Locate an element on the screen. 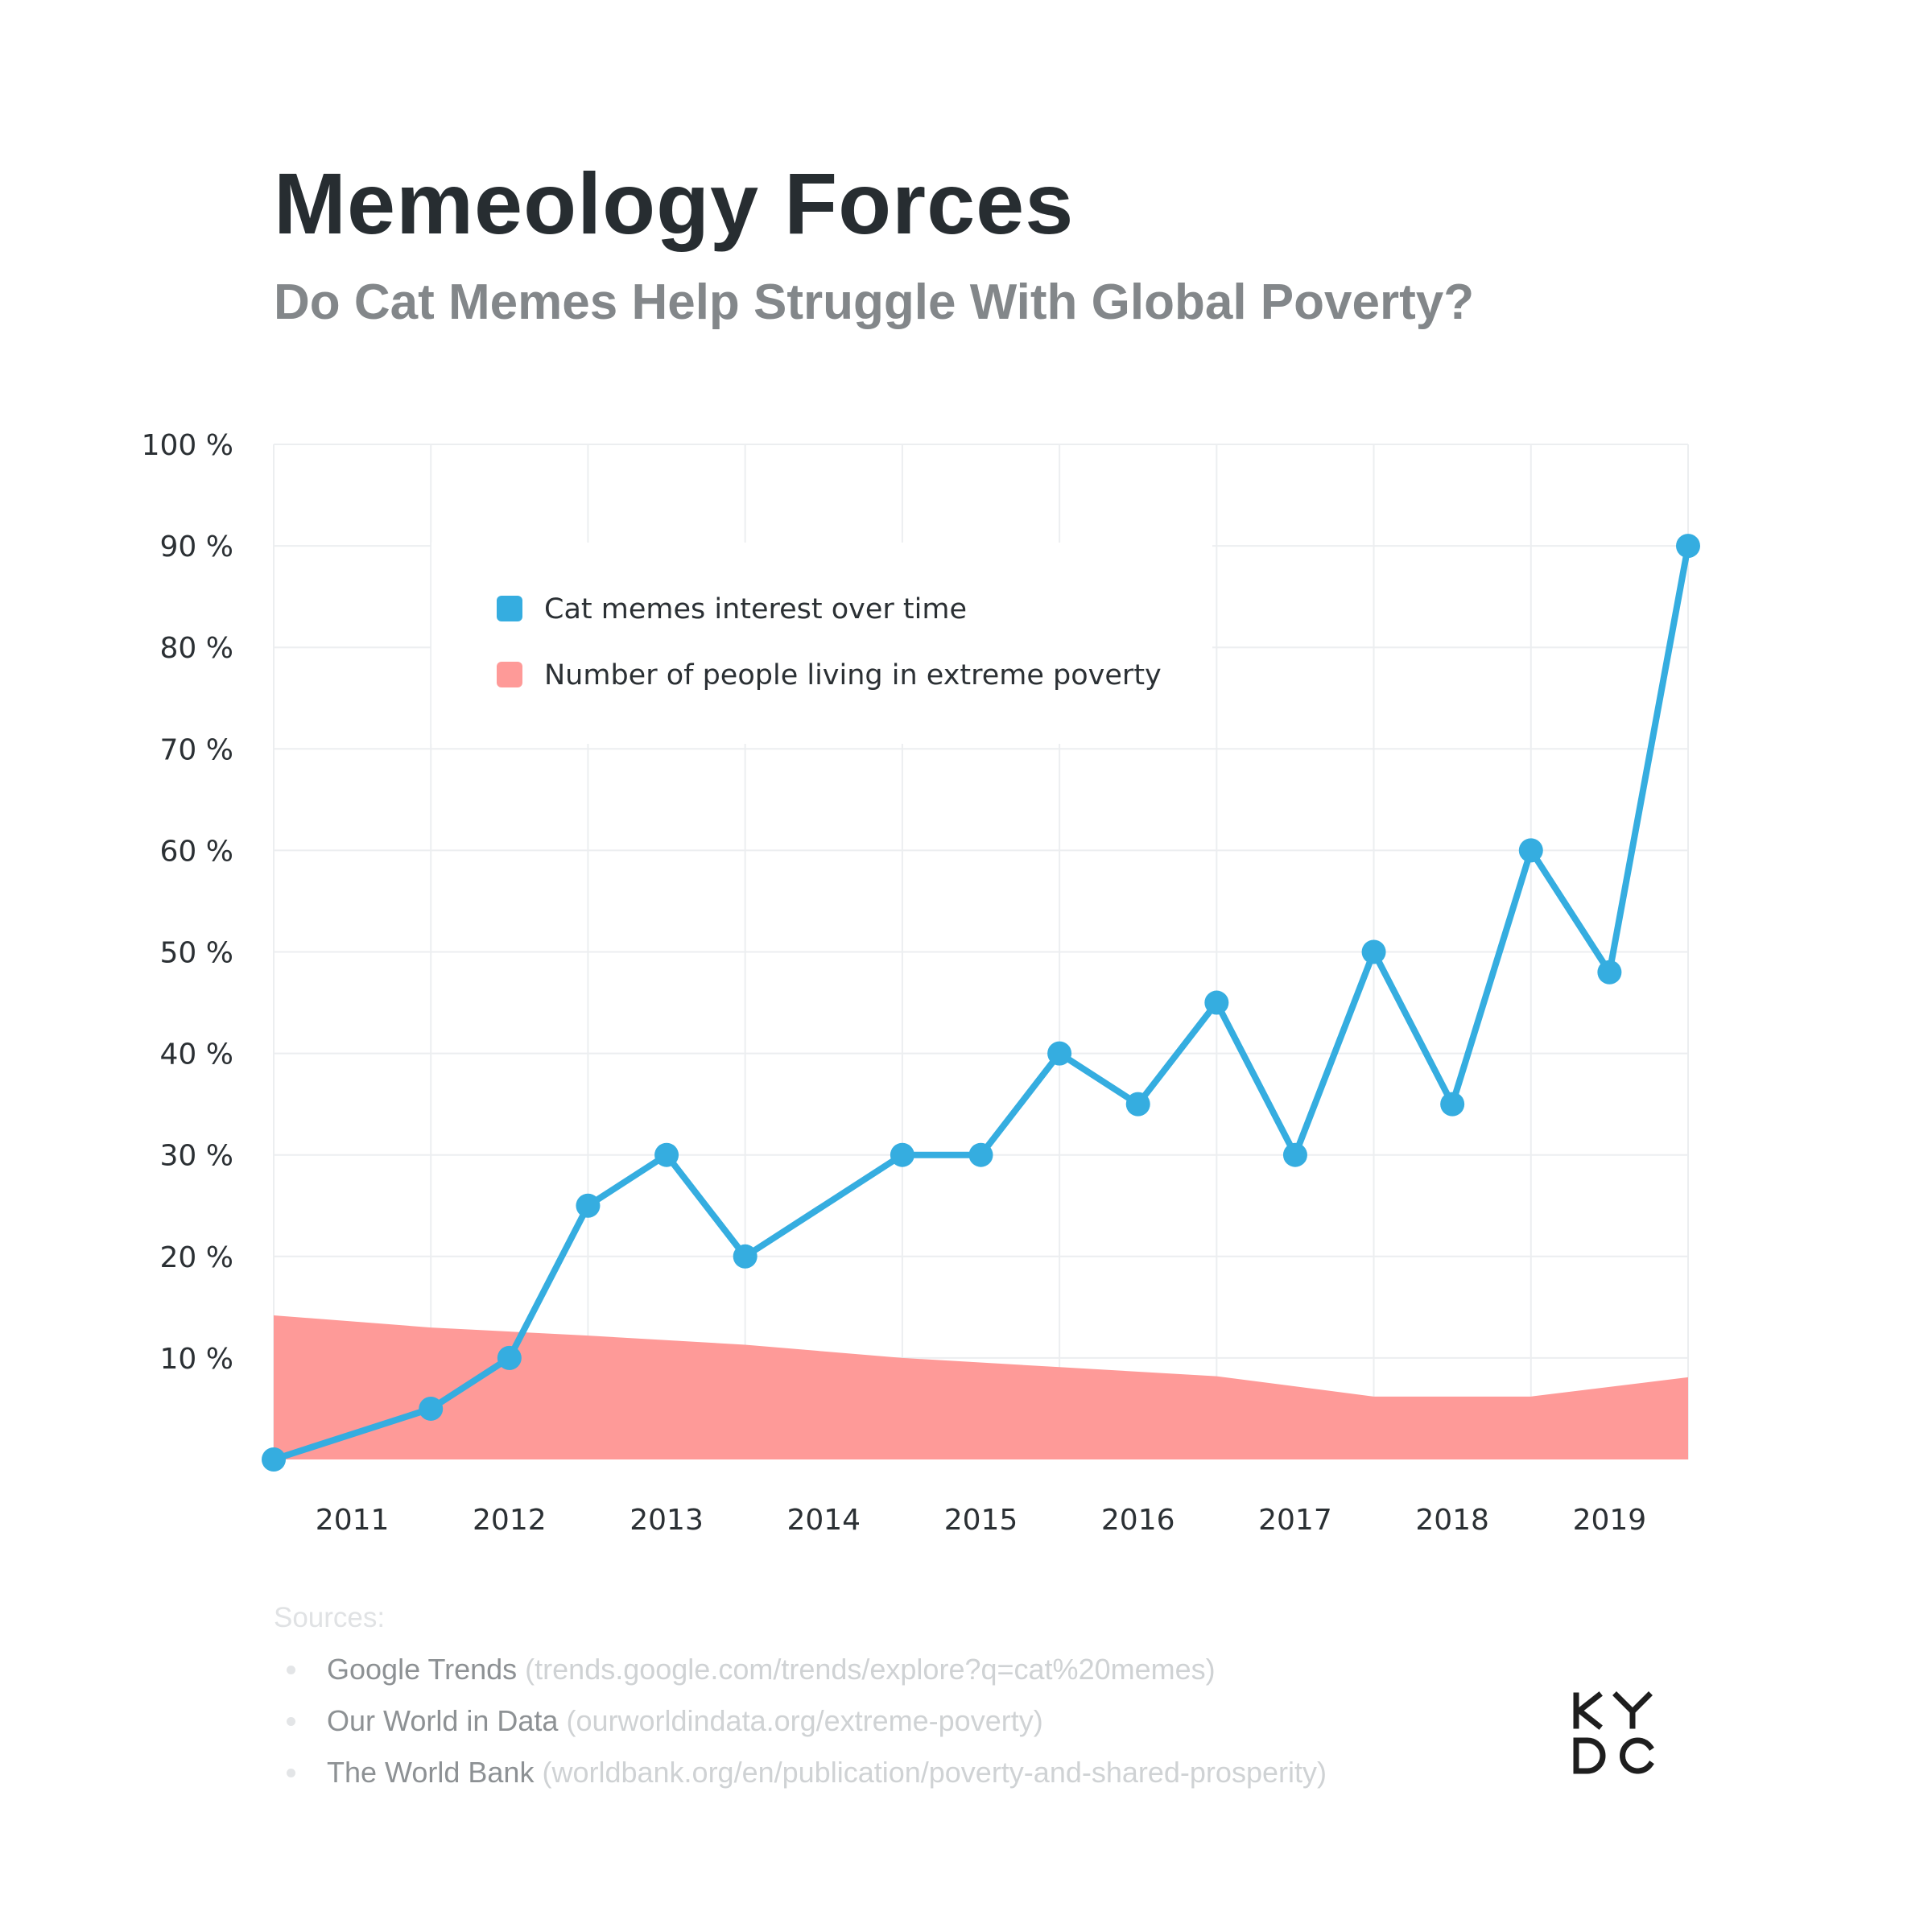 Image resolution: width=1932 pixels, height=1932 pixels. x-tick-label: 2019 is located at coordinates (1610, 1520).